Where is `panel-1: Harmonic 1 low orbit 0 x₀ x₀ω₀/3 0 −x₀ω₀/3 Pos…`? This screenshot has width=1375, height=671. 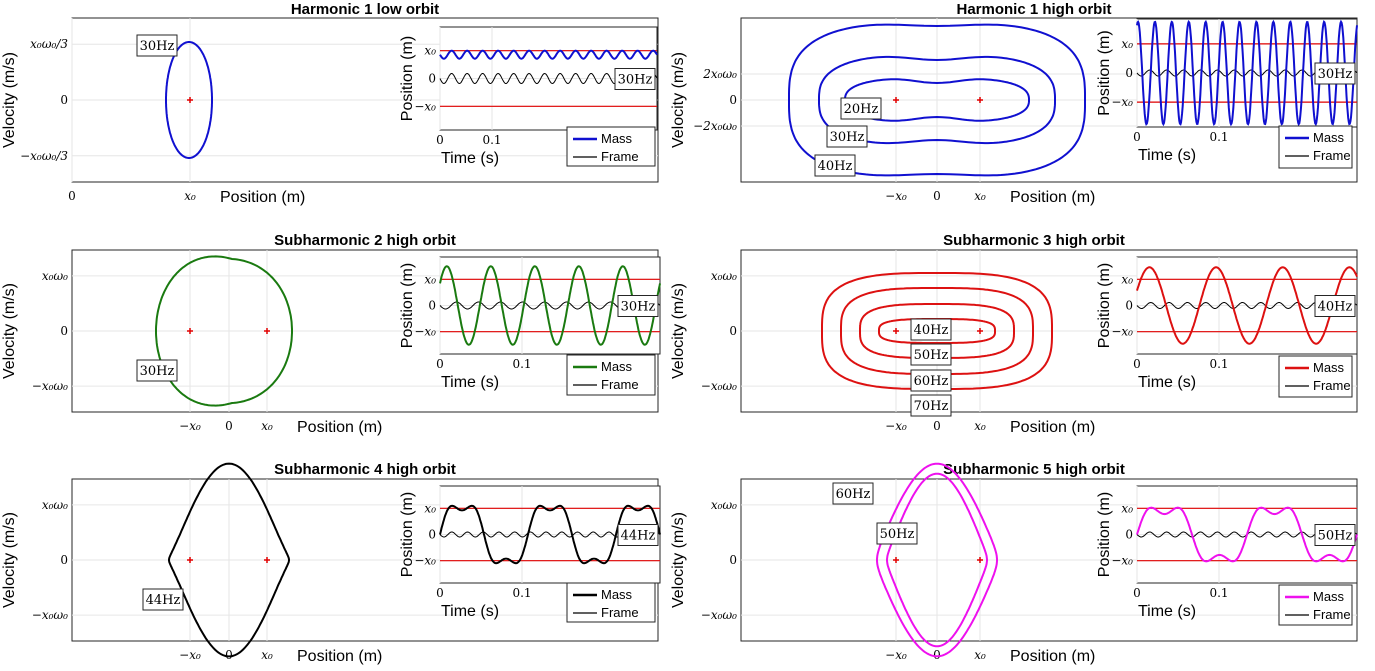
panel-1: Harmonic 1 low orbit 0 x₀ x₀ω₀/3 0 −x₀ω₀/3 Pos… is located at coordinates (330, 103).